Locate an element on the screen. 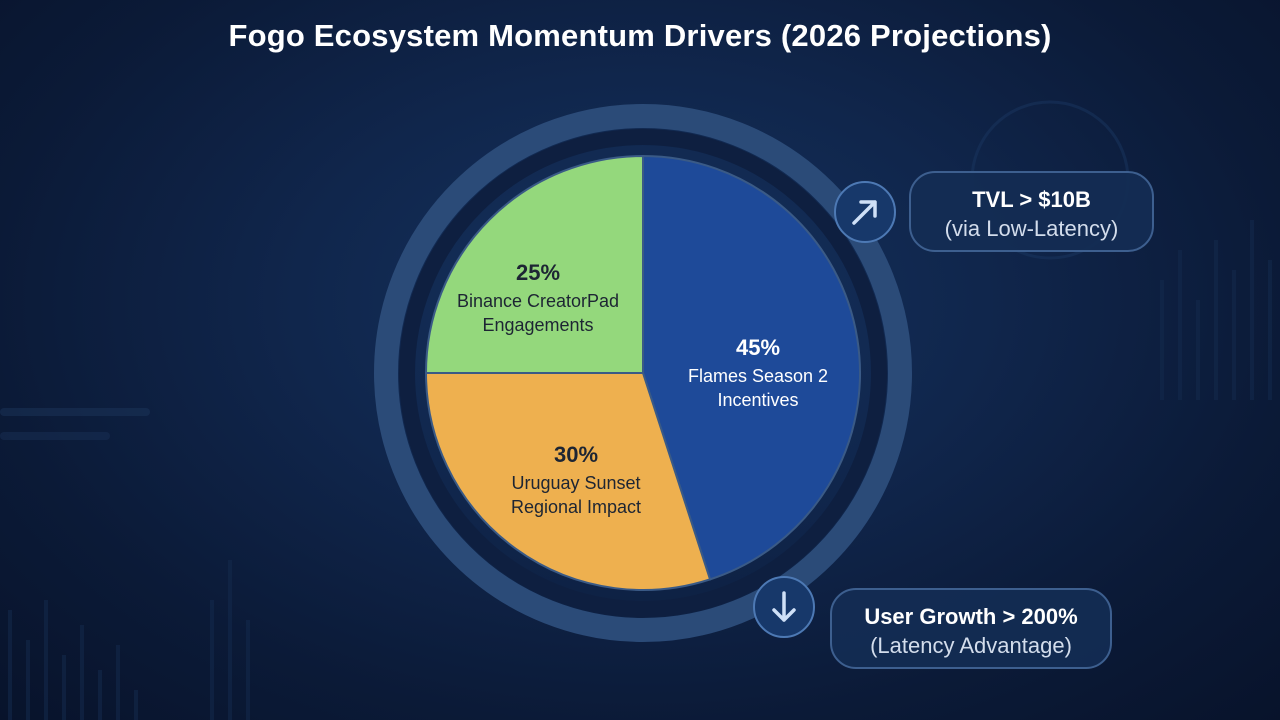 The width and height of the screenshot is (1280, 720). slice-value-label: 30% is located at coordinates (576, 454).